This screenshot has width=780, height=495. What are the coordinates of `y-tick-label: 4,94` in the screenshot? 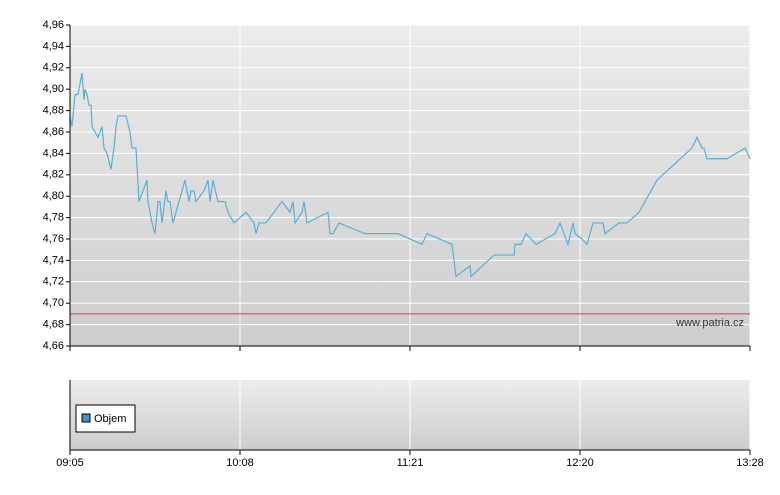 It's located at (53, 46).